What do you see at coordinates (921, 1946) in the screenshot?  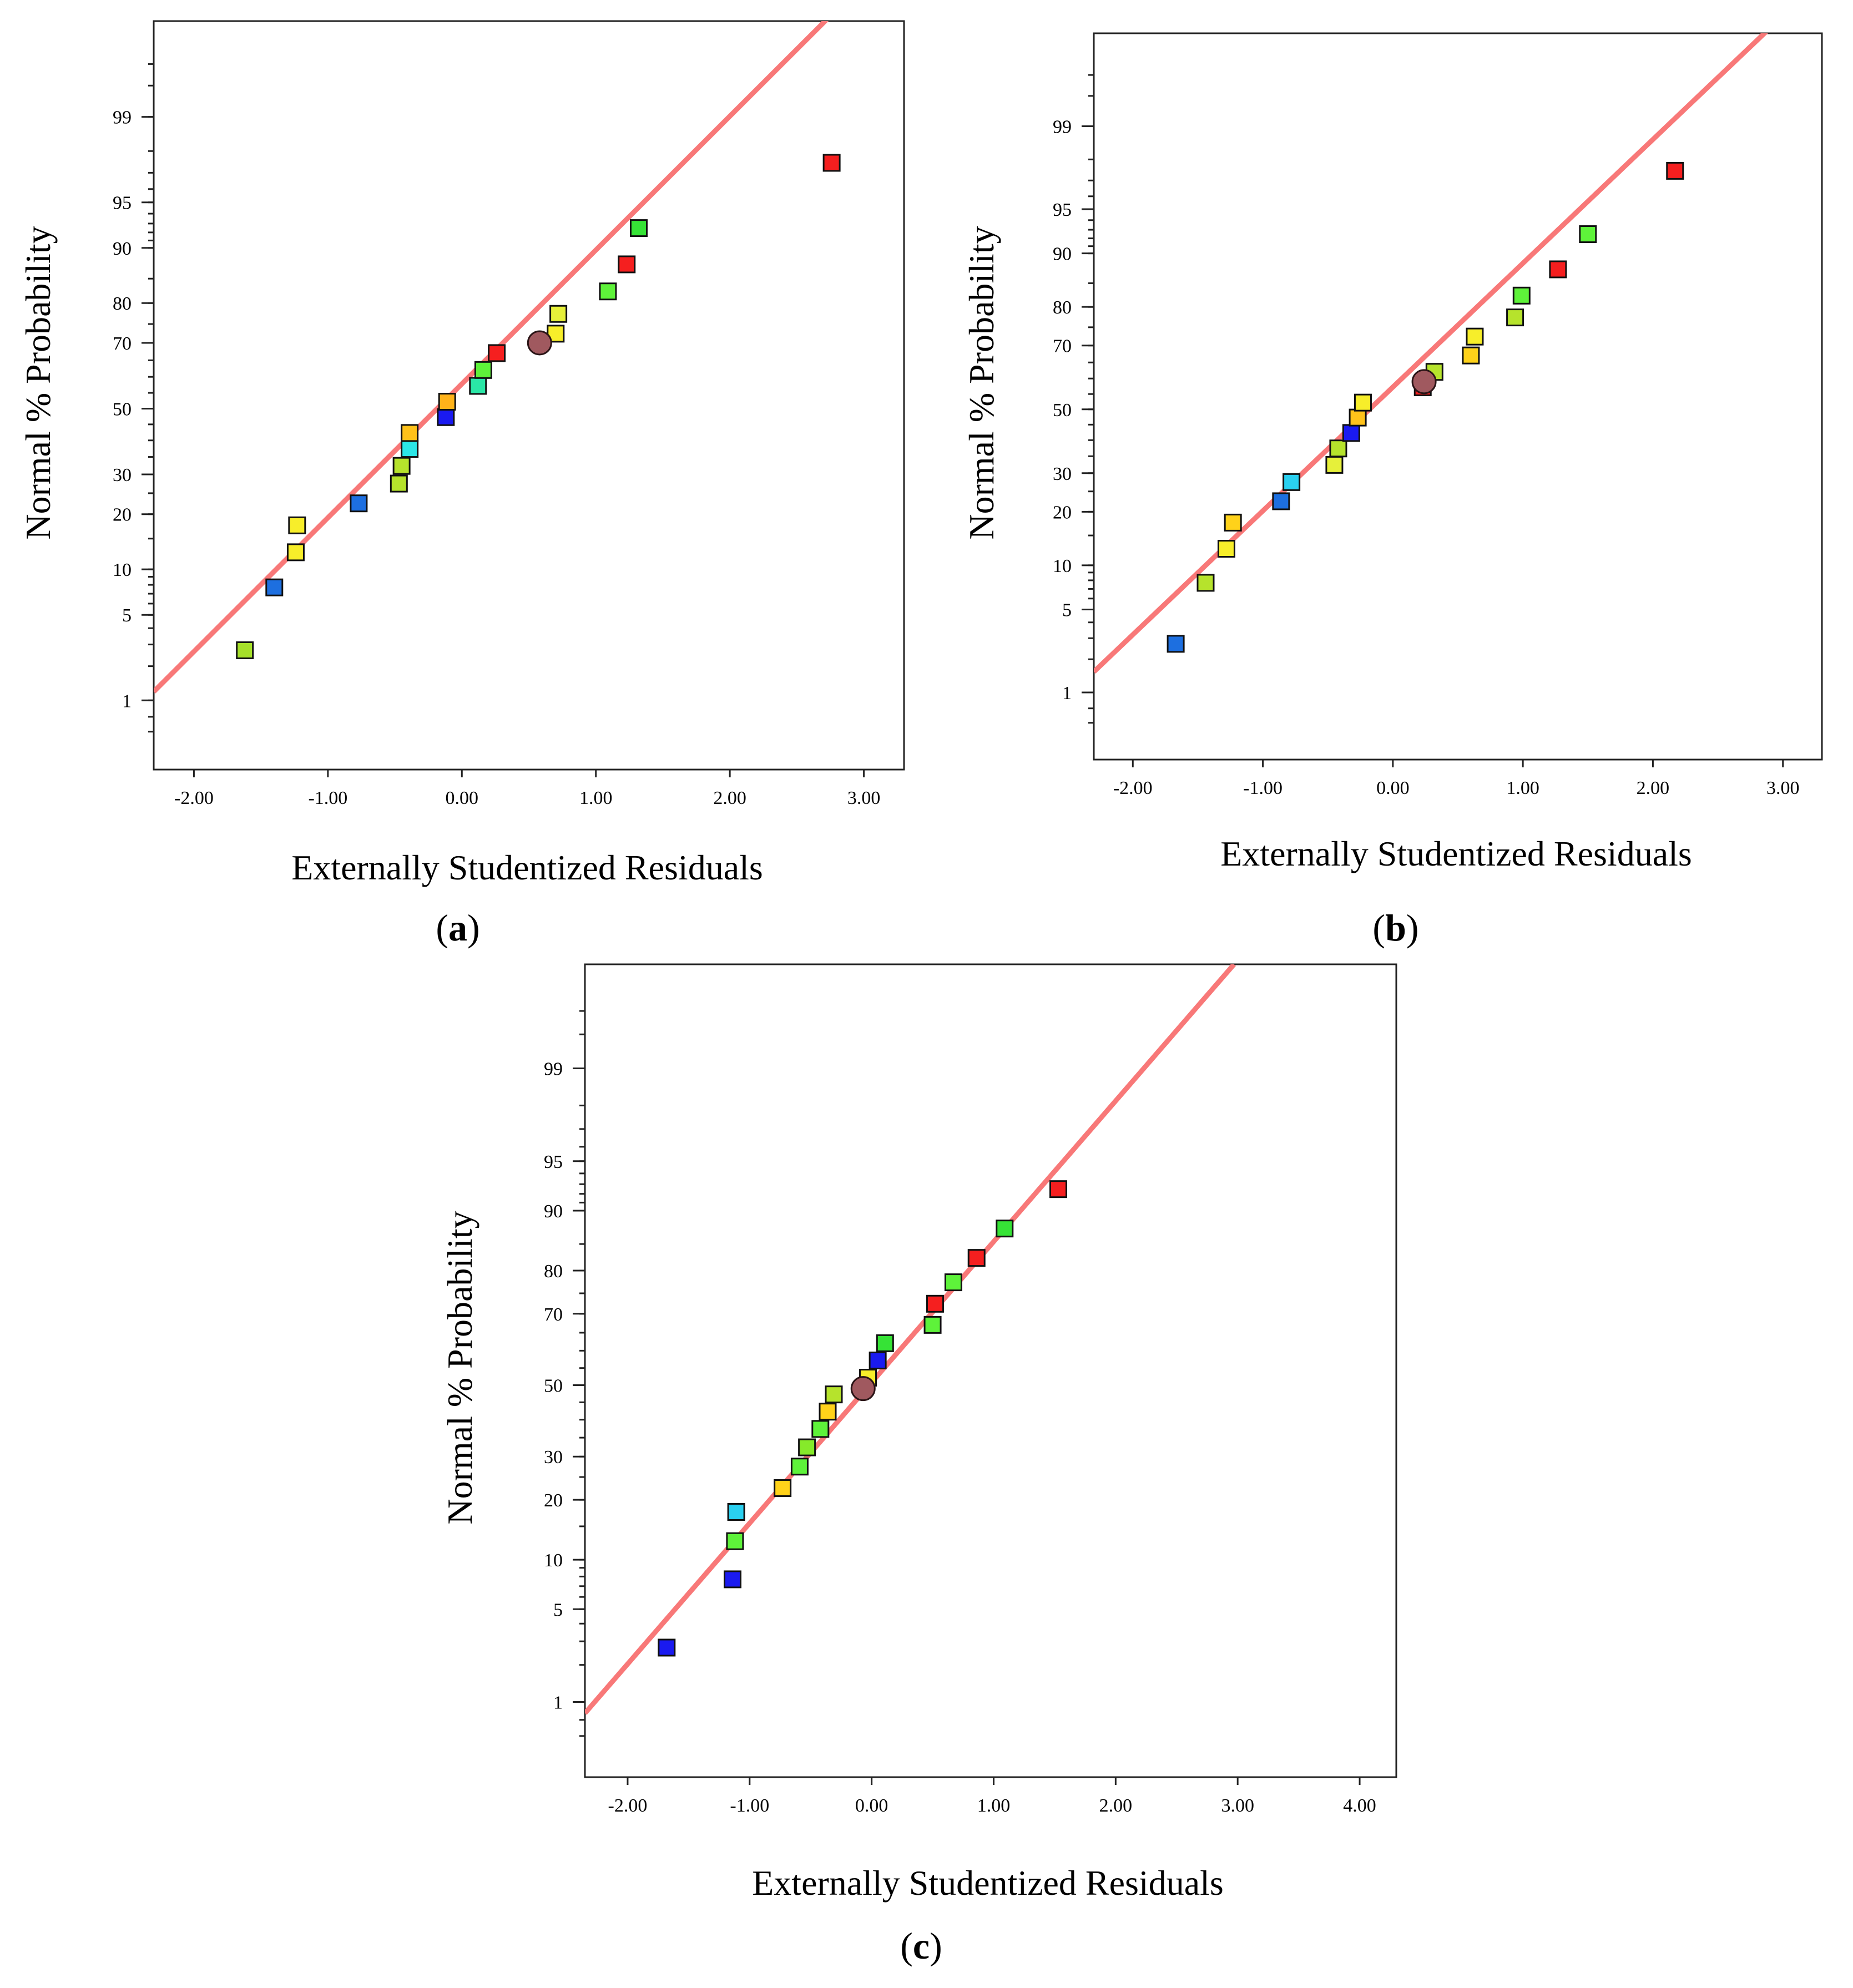 I see `panel-label: (c)` at bounding box center [921, 1946].